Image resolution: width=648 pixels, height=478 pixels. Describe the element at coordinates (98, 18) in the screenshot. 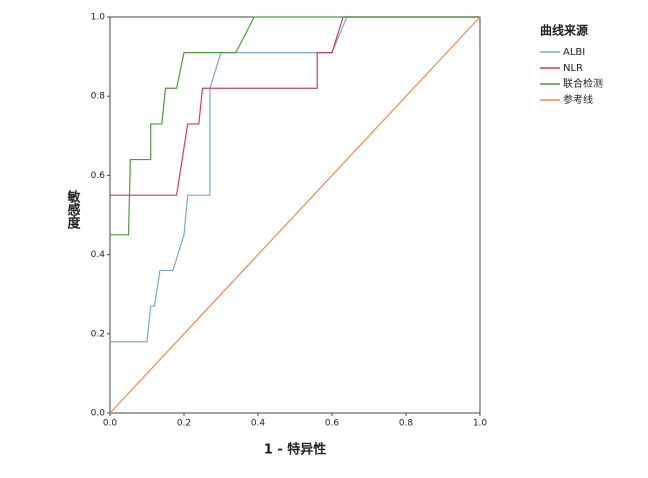

I see `y-tick-label: 1.0` at that location.